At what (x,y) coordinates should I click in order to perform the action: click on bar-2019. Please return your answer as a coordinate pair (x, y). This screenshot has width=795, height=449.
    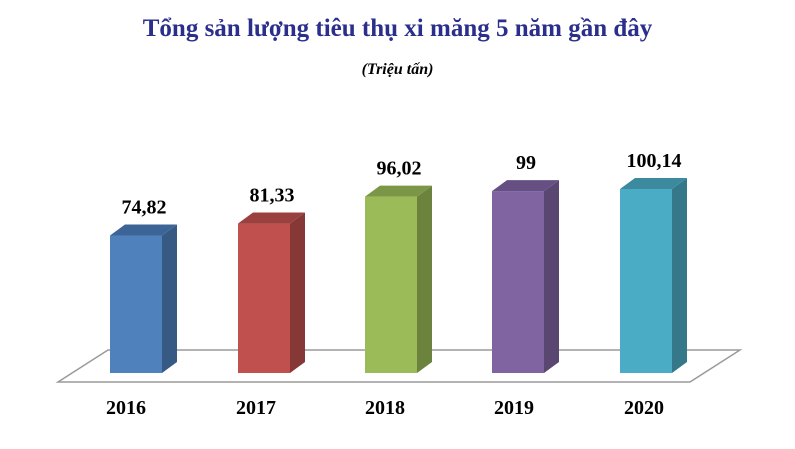
    Looking at the image, I should click on (525, 276).